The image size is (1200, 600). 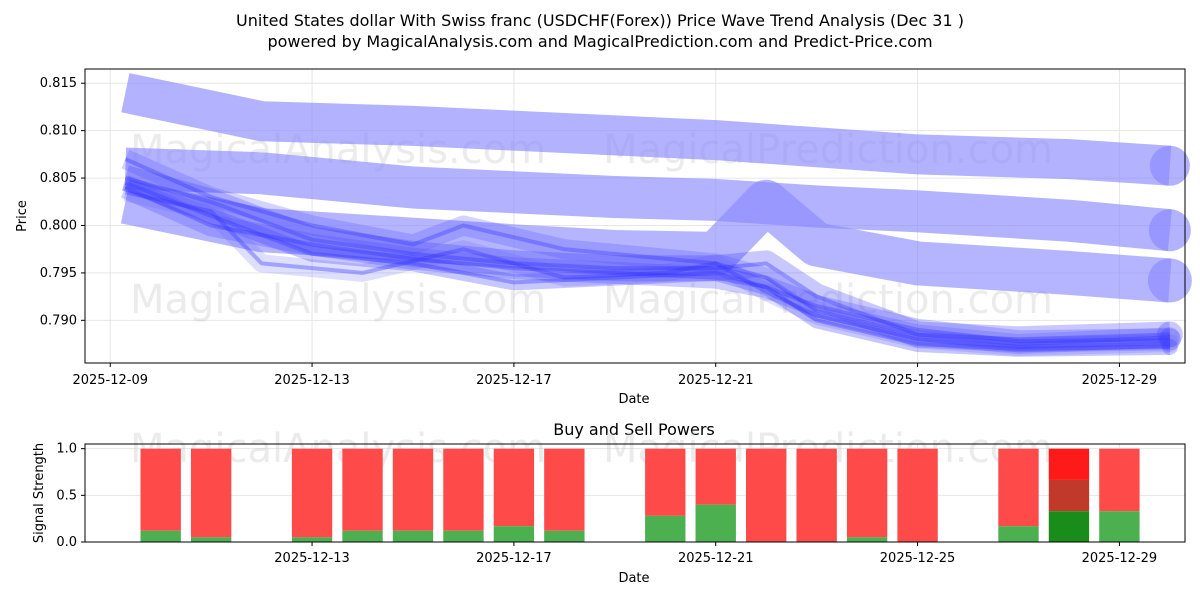 What do you see at coordinates (22, 216) in the screenshot?
I see `price-y-axis-label: Price` at bounding box center [22, 216].